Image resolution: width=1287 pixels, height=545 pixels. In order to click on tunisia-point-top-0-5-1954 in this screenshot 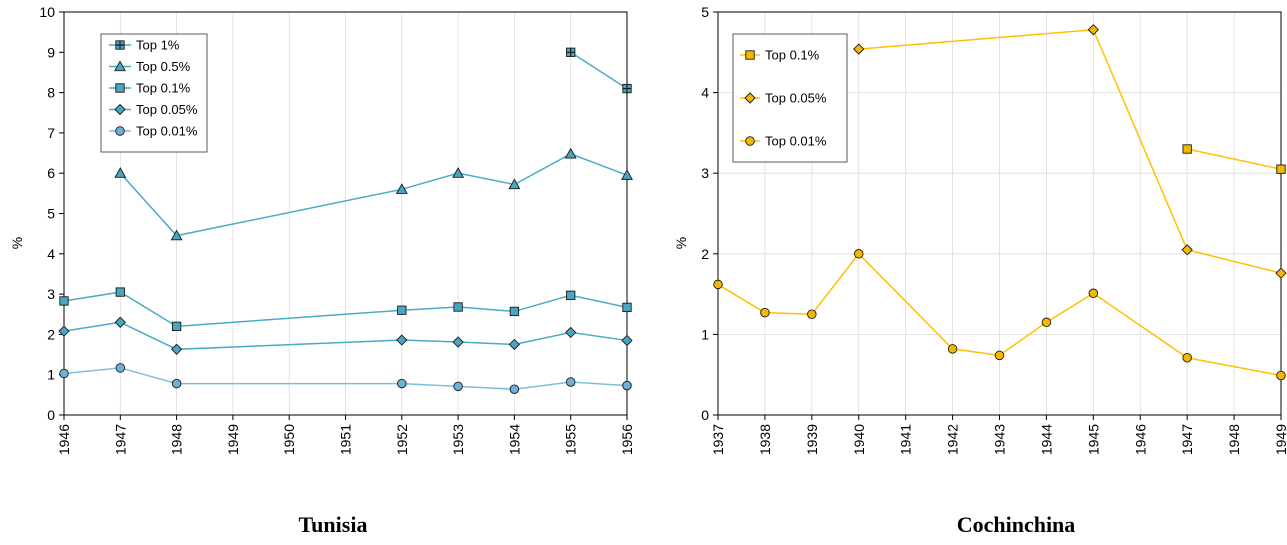, I will do `click(514, 184)`.